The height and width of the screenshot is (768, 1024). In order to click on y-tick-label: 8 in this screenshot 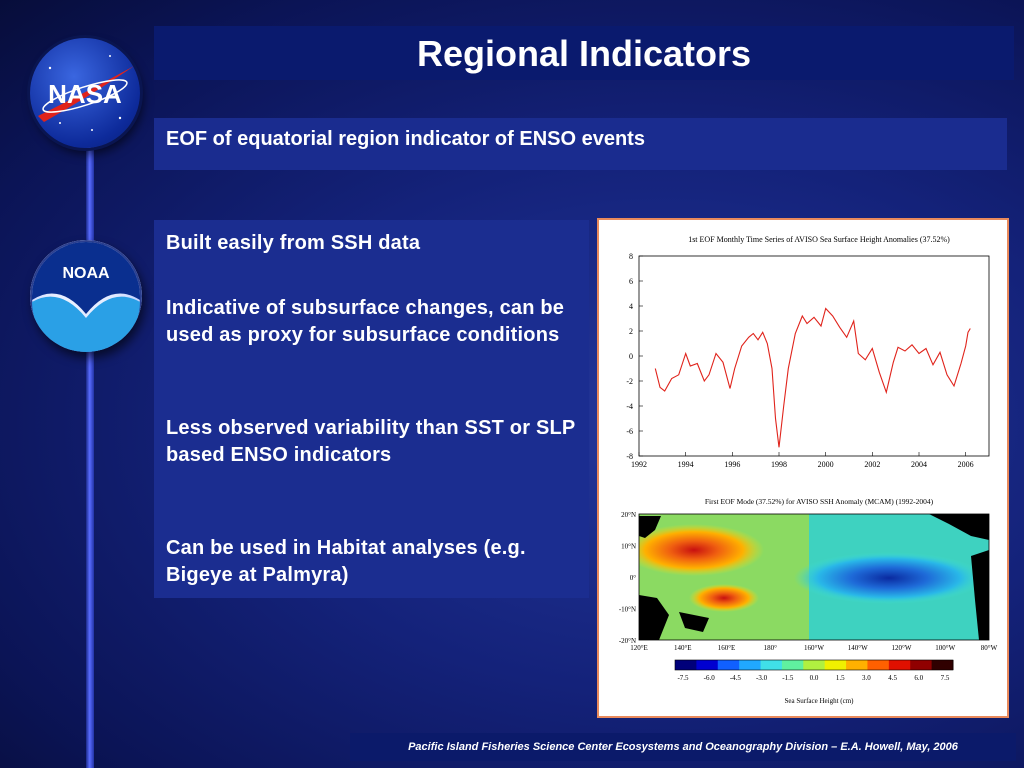, I will do `click(631, 256)`.